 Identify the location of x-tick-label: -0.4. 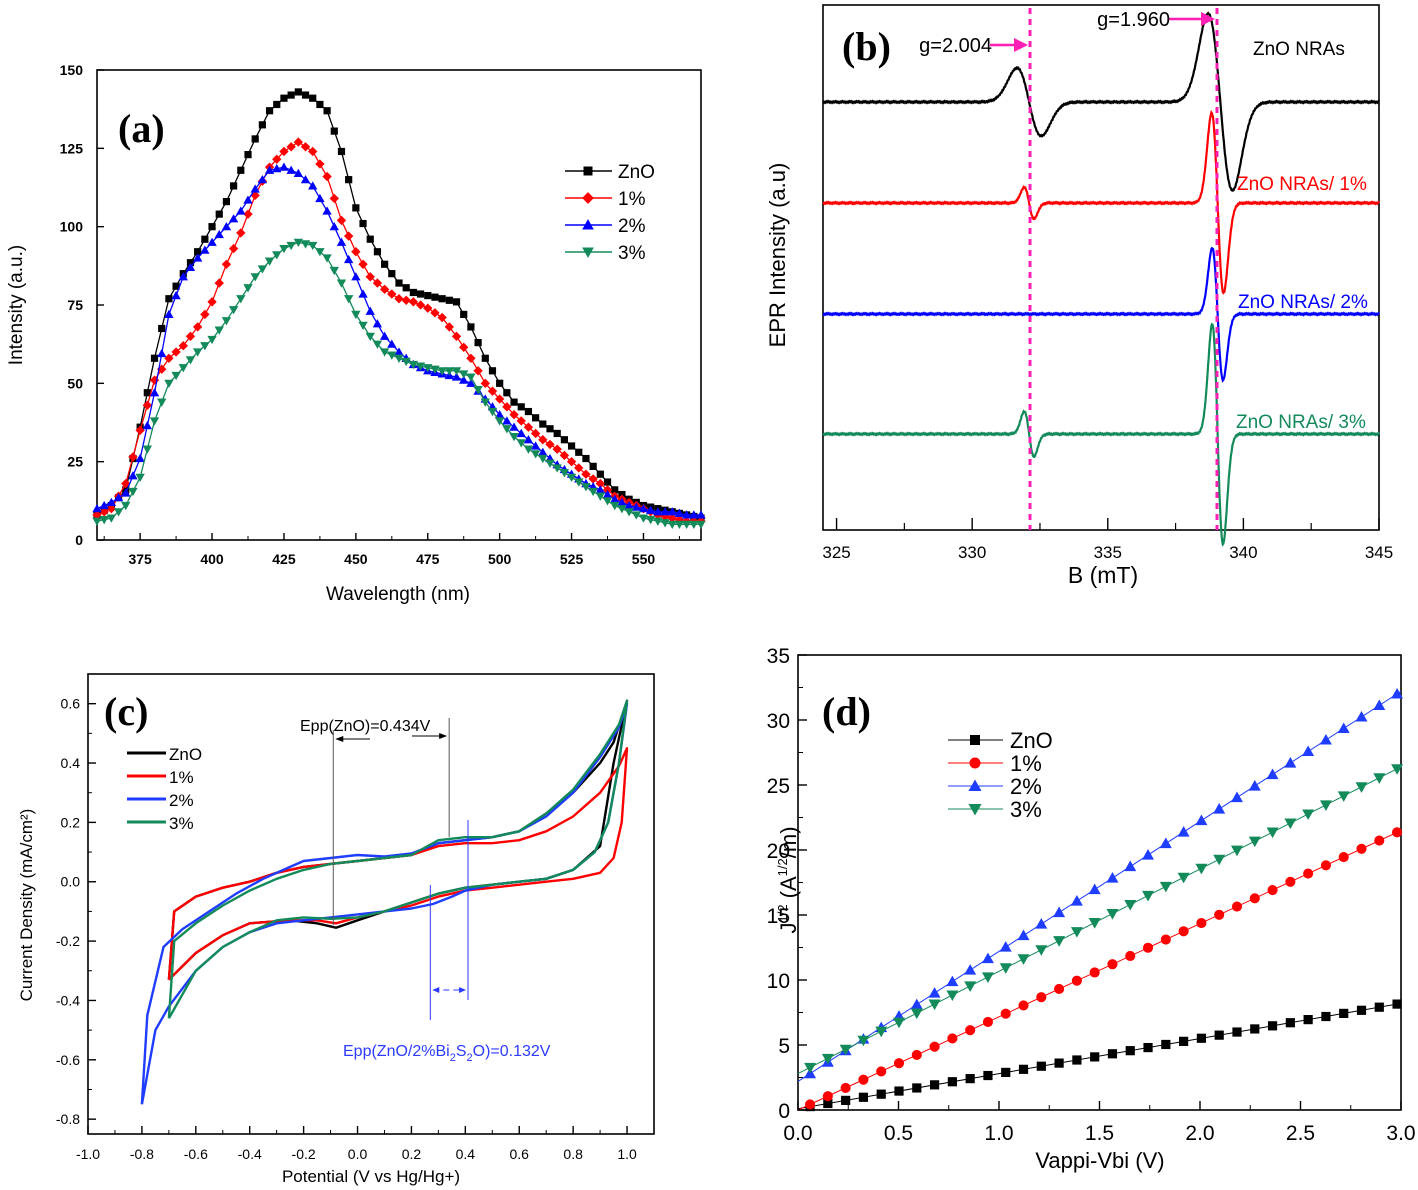
(250, 1154).